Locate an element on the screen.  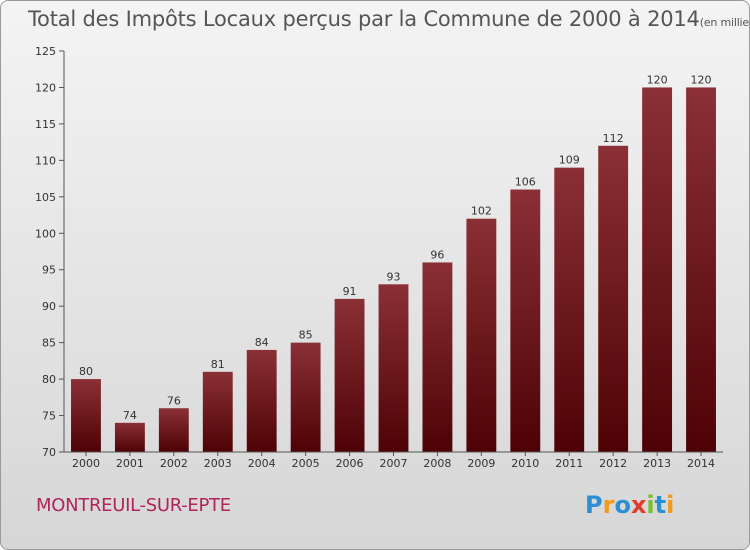
commune-name: MONTREUIL-SUR-EPTE is located at coordinates (133, 505).